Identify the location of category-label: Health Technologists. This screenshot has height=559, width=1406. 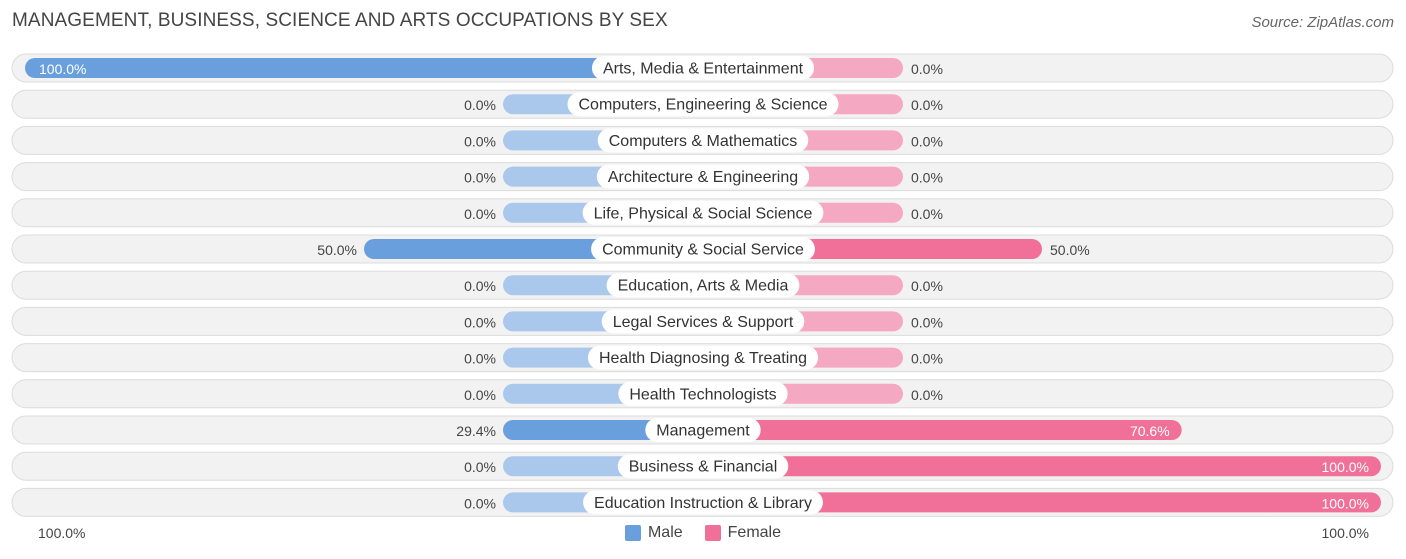
(702, 394).